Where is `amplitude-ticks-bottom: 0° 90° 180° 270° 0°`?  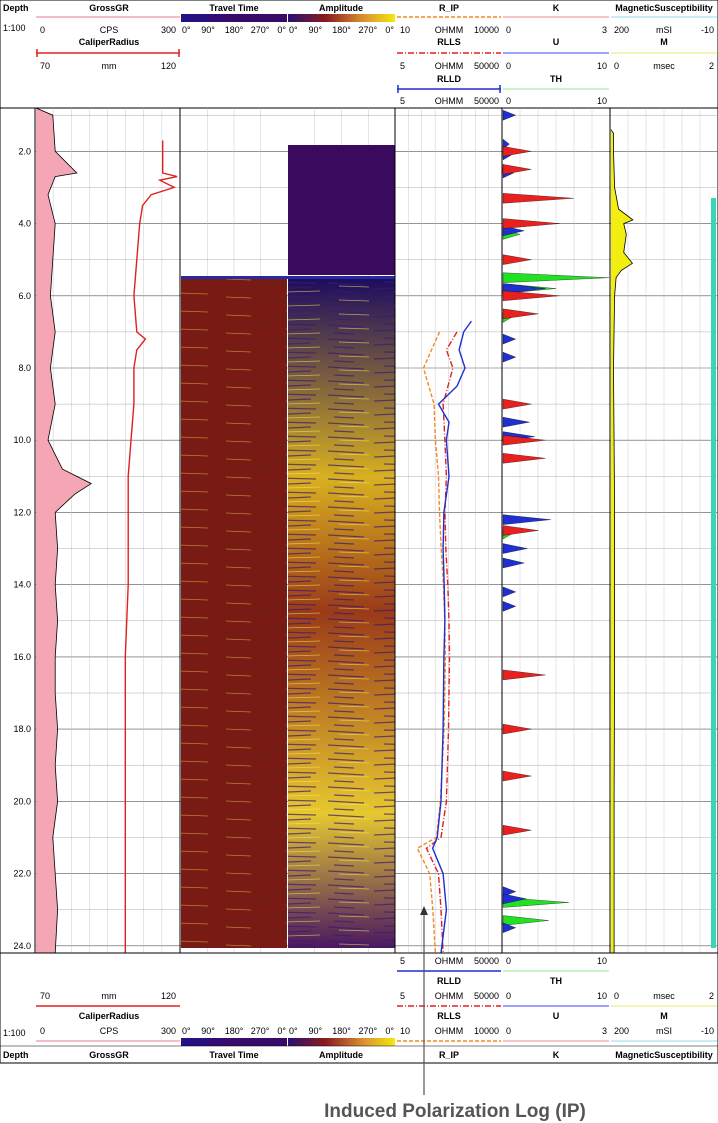
amplitude-ticks-bottom: 0° 90° 180° 270° 0° is located at coordinates (341, 1031).